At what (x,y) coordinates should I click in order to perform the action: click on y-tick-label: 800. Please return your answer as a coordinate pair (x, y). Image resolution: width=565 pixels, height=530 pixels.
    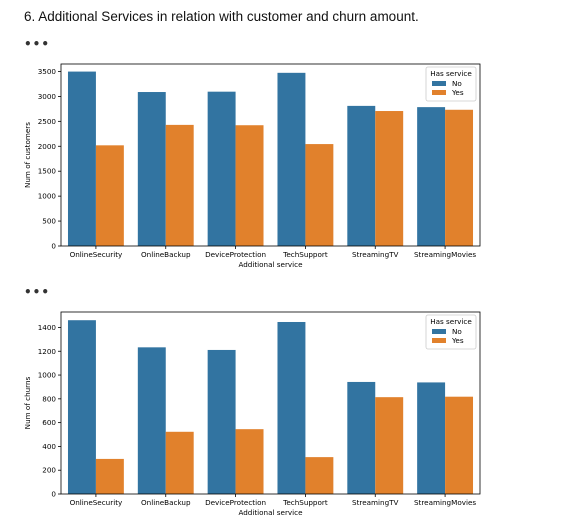
    Looking at the image, I should click on (49, 398).